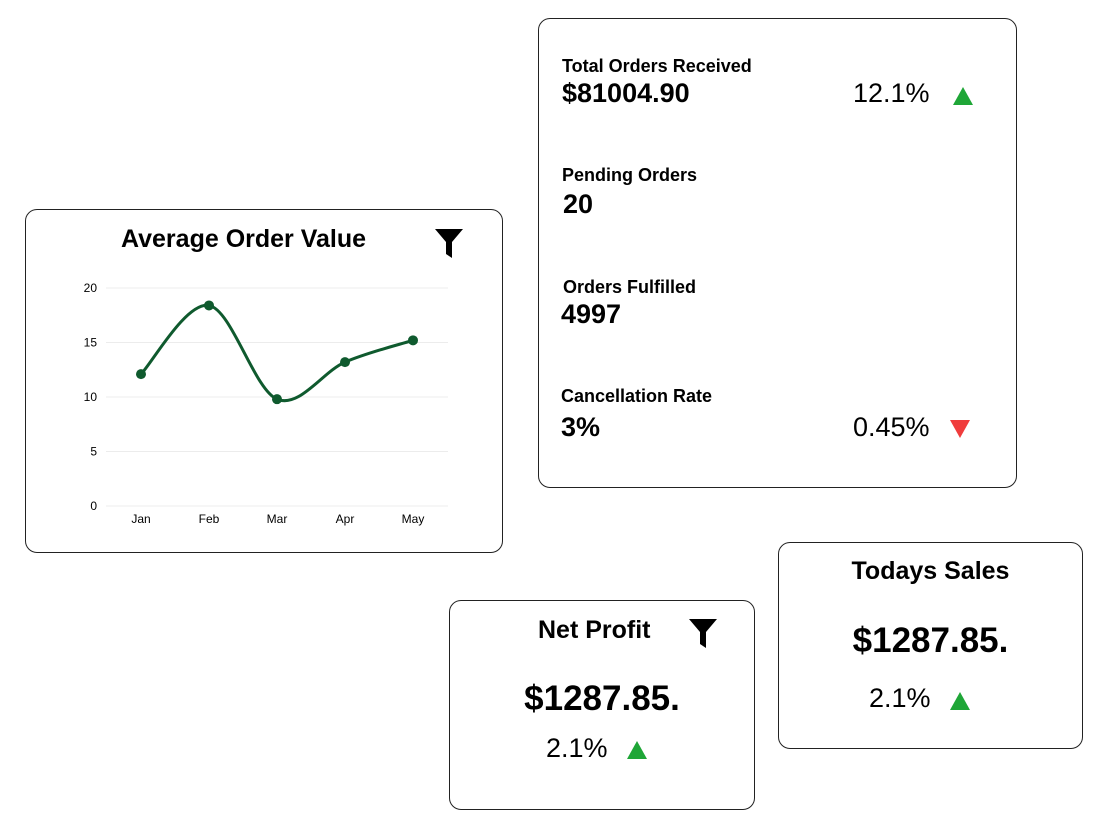 The image size is (1105, 825). I want to click on series-line, so click(276, 353).